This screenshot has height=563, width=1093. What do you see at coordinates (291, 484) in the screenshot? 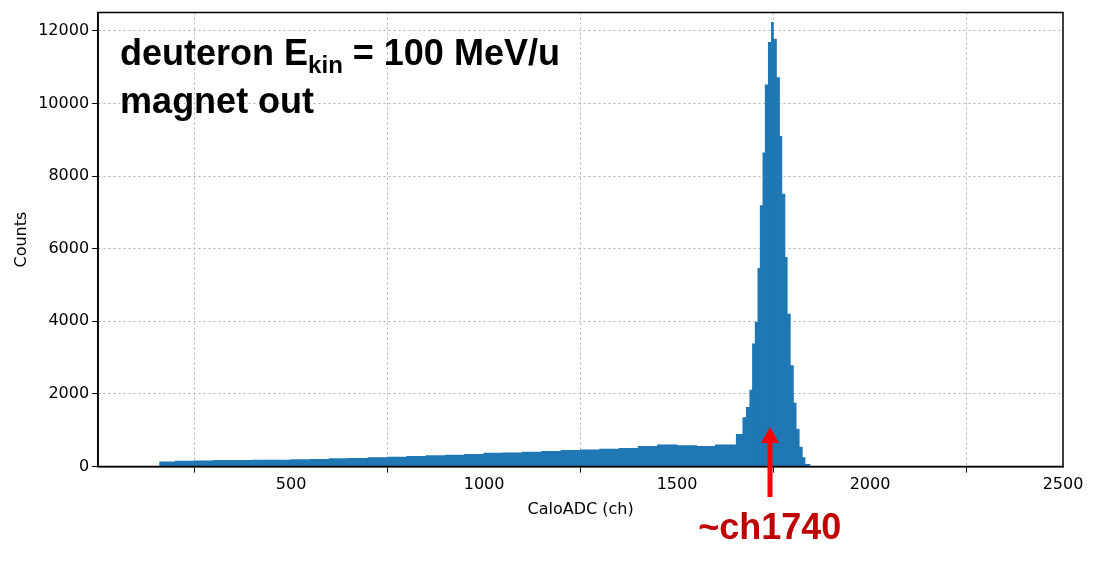
I see `x-tick-label: 500` at bounding box center [291, 484].